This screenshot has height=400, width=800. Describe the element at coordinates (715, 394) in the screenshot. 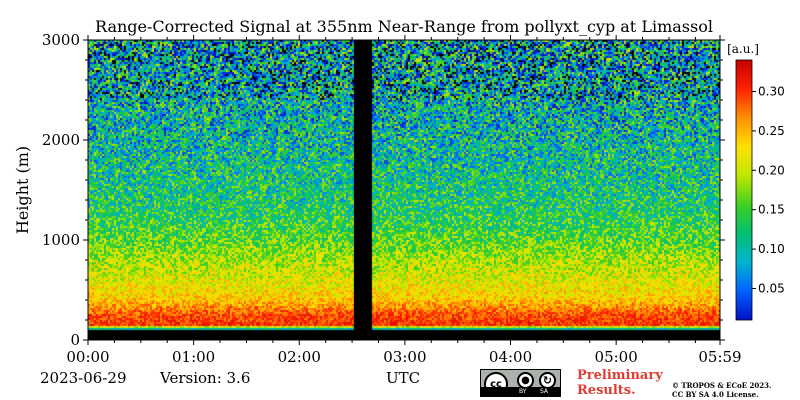

I see `copyright-line-2: CC BY SA 4.0 License.` at that location.